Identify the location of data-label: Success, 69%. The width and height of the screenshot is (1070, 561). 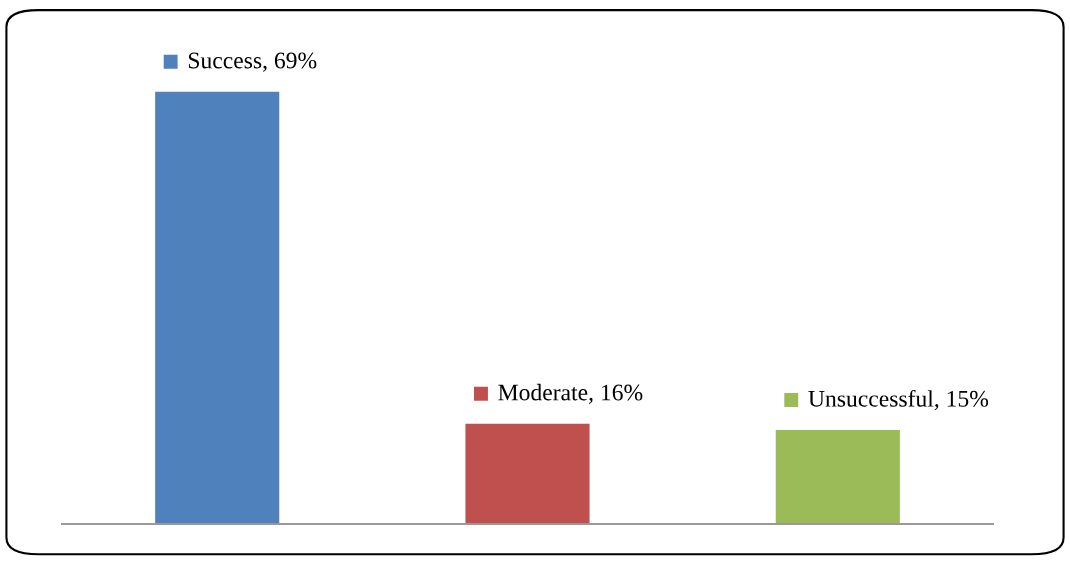
(252, 62).